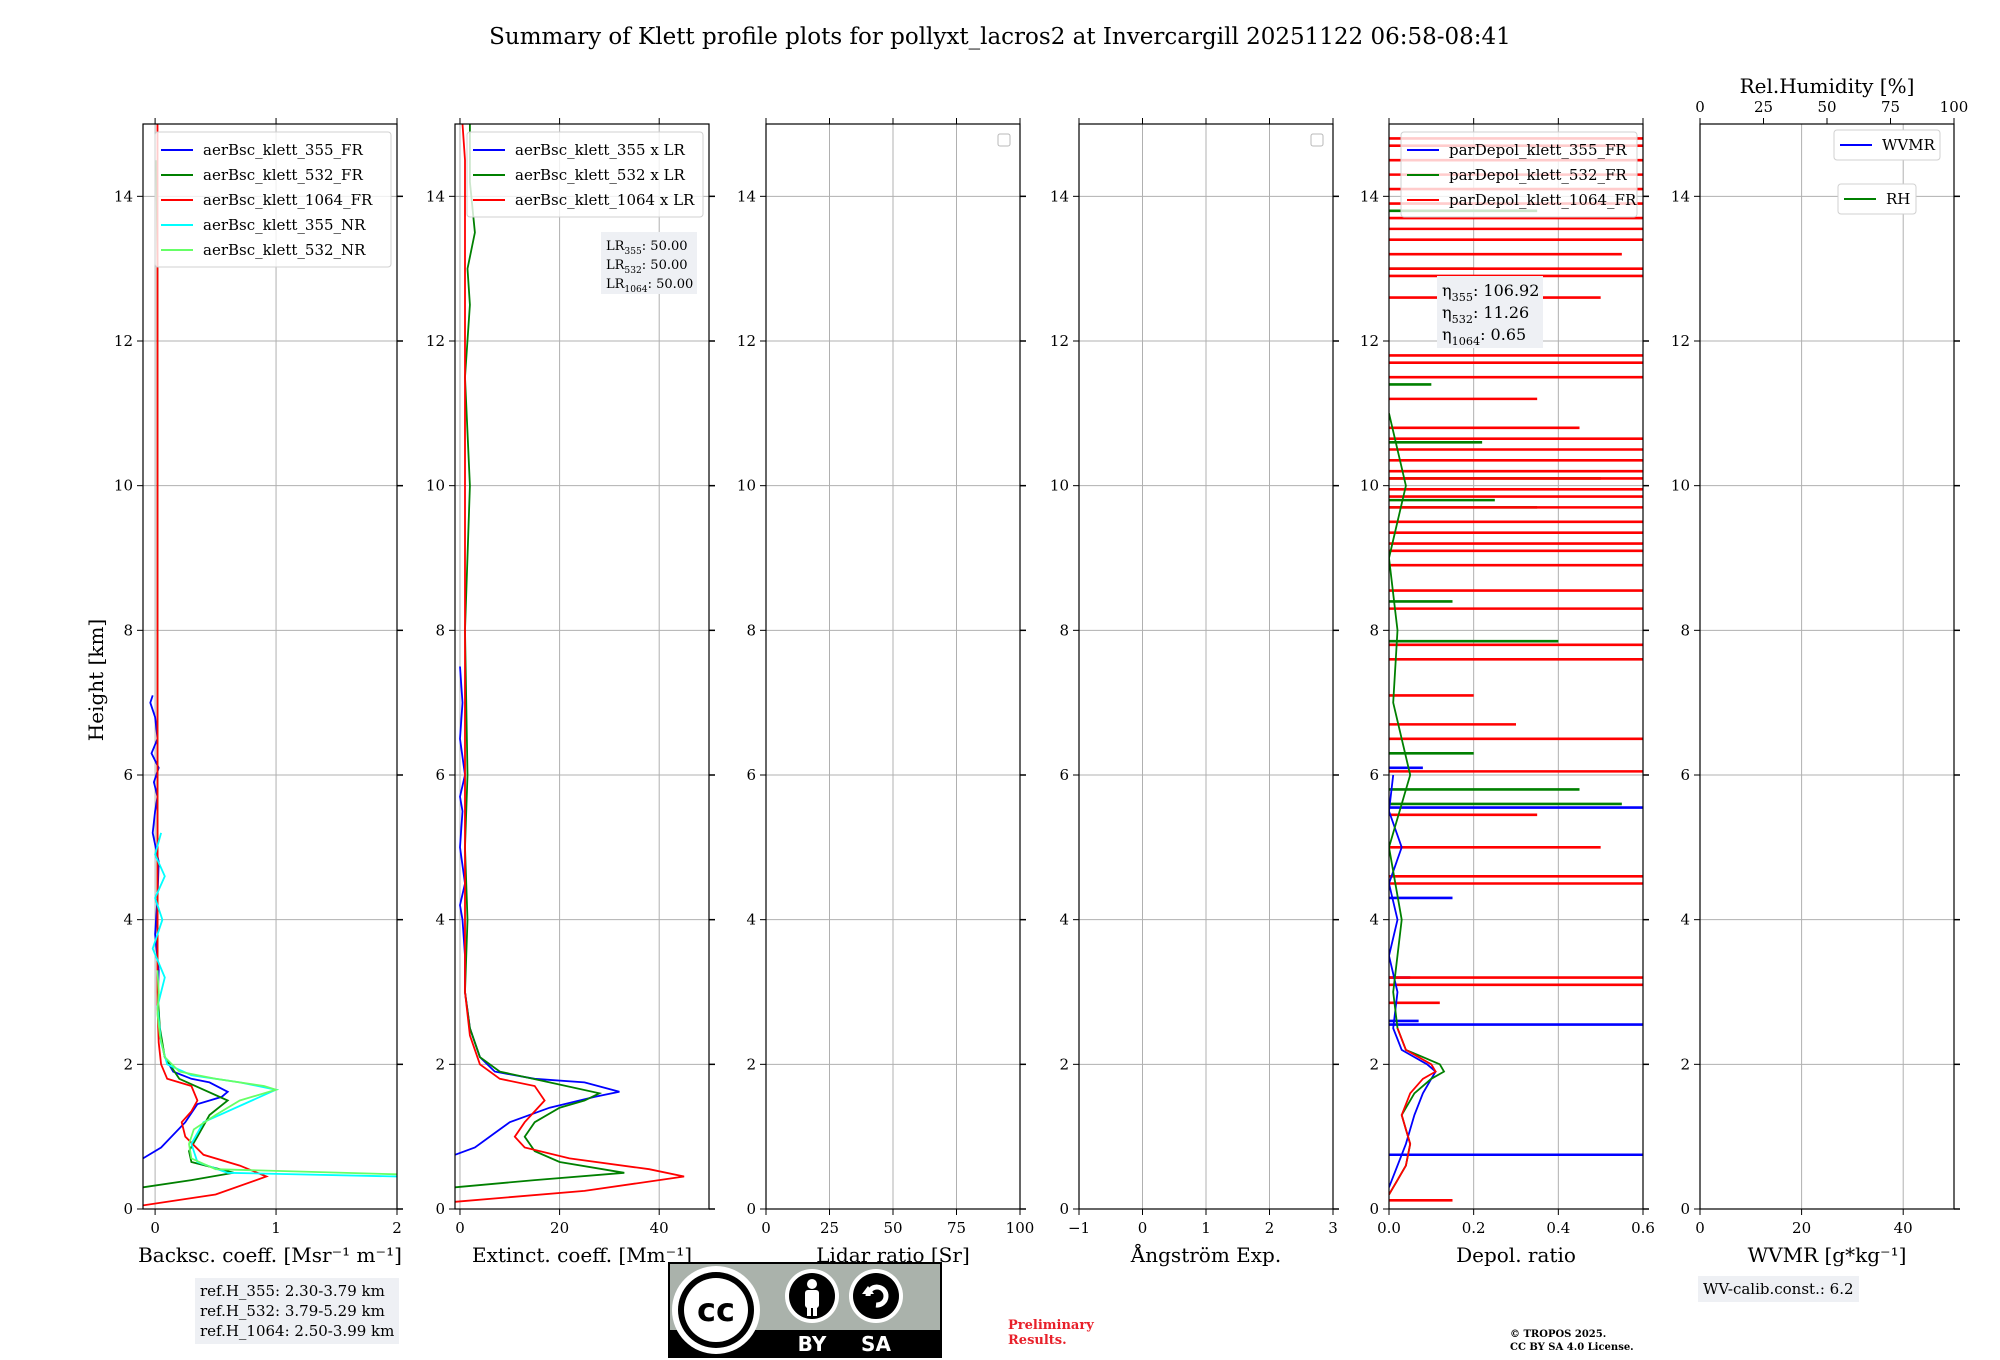 The image size is (2000, 1360). I want to click on y-axis-label: Height [km], so click(96, 680).